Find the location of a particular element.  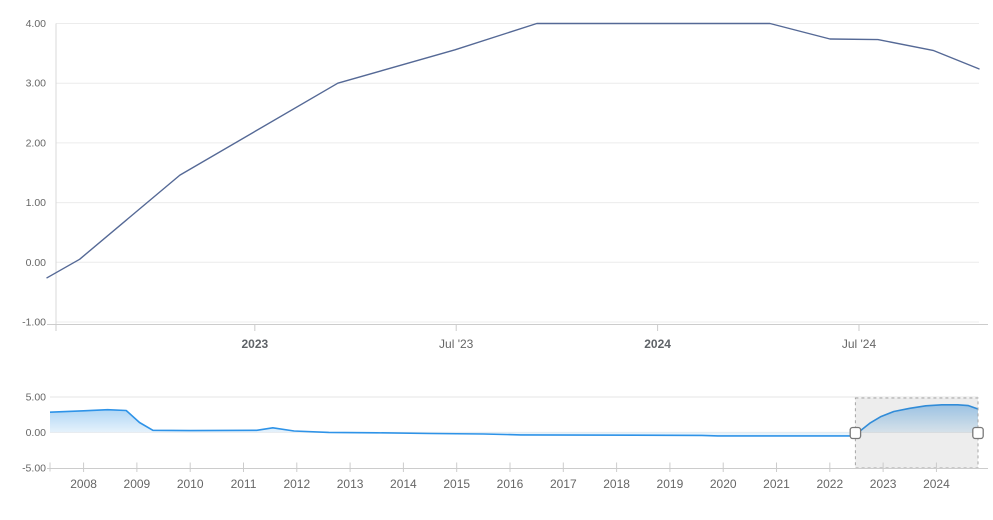

navigator-y-label: -5.00 is located at coordinates (34, 468).